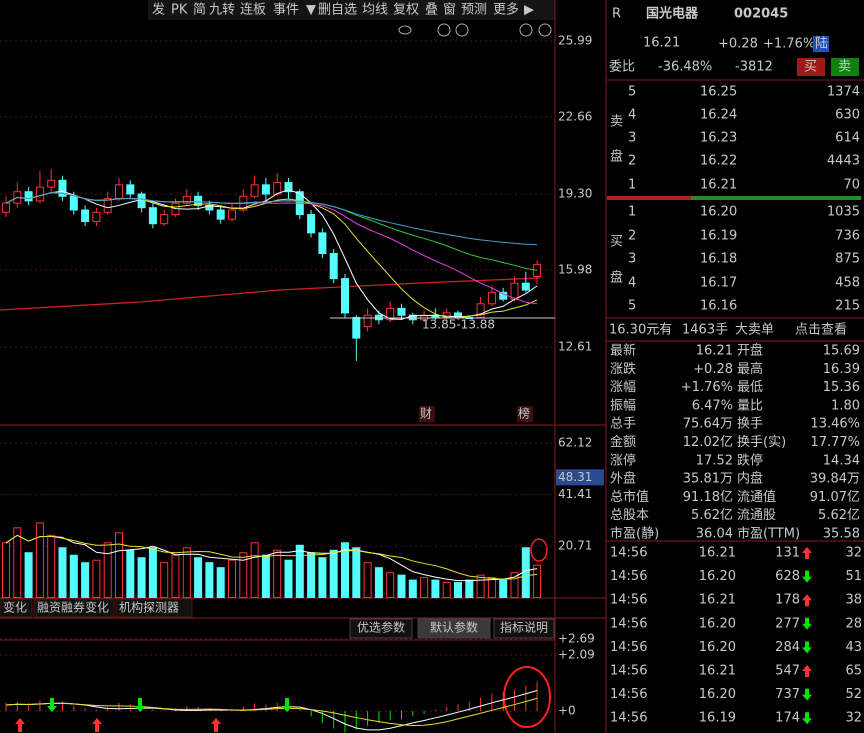 The width and height of the screenshot is (864, 733). Describe the element at coordinates (851, 185) in the screenshot. I see `level-volume: 70` at that location.